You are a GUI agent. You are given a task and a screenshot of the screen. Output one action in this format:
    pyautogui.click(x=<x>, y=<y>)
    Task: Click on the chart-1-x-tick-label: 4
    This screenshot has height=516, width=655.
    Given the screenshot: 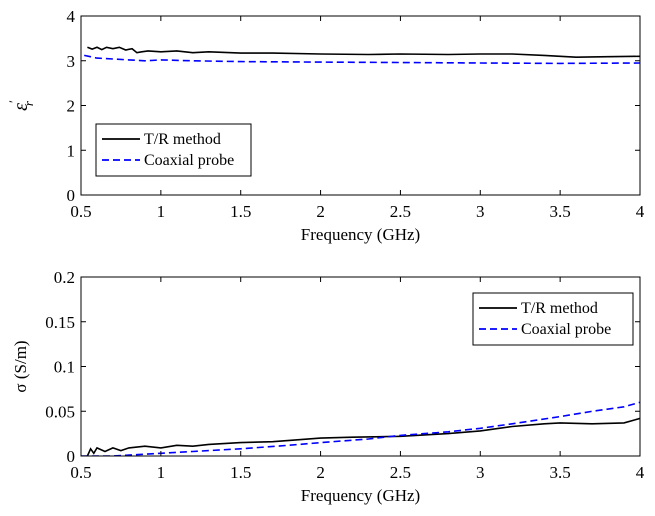 What is the action you would take?
    pyautogui.click(x=640, y=472)
    